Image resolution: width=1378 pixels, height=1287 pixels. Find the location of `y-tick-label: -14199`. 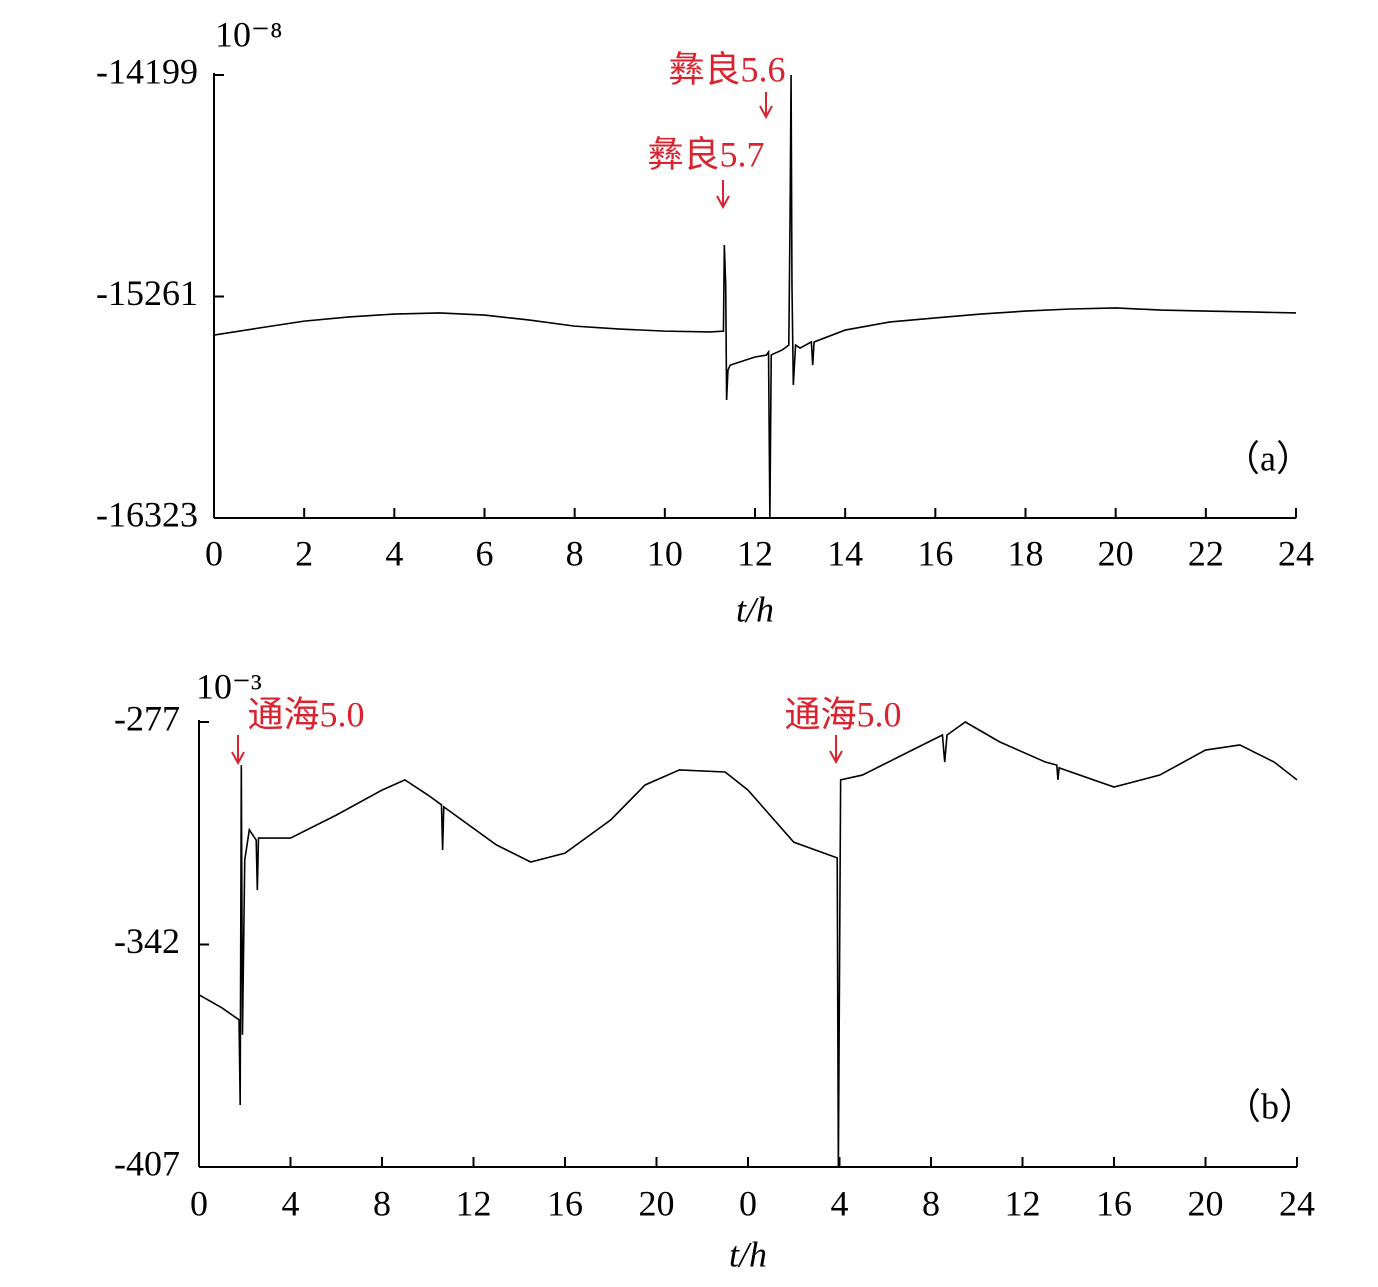

y-tick-label: -14199 is located at coordinates (147, 71).